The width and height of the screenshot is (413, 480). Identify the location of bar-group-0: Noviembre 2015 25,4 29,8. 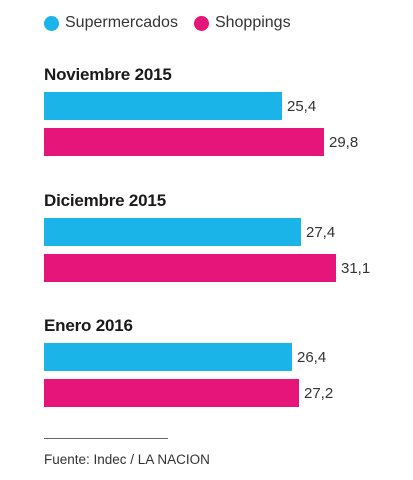
(201, 110).